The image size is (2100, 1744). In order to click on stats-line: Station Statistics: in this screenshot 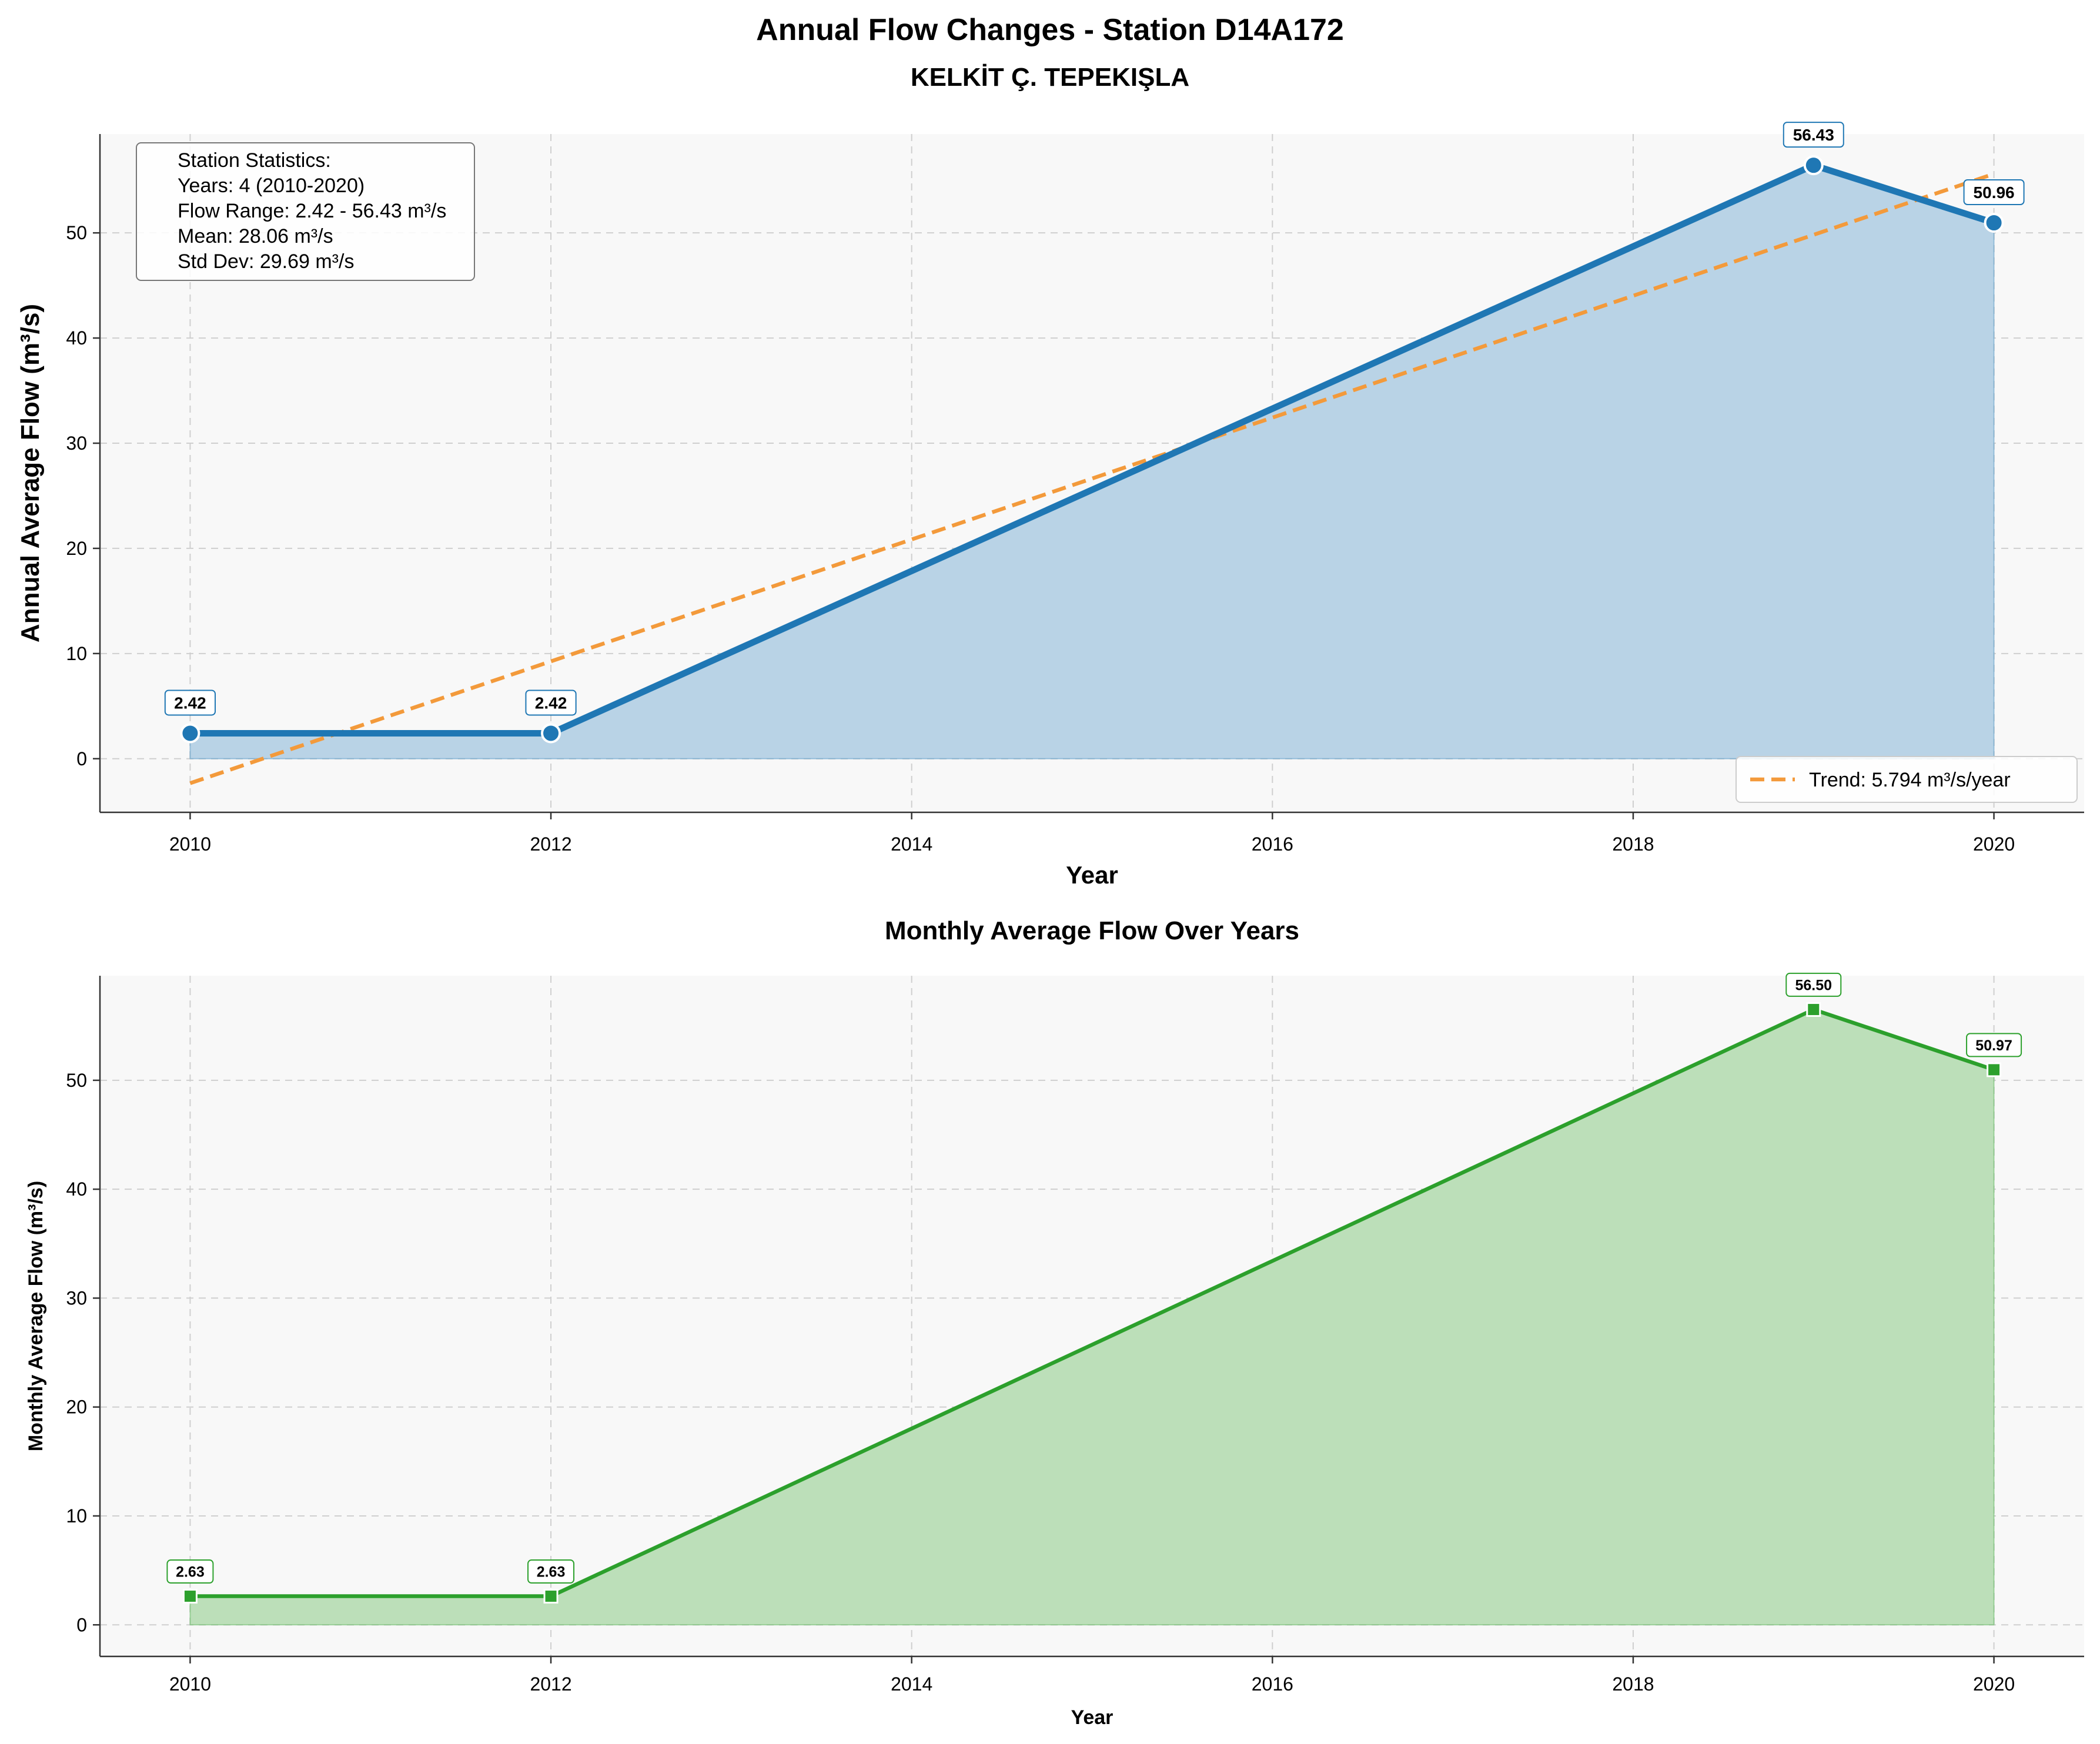, I will do `click(254, 160)`.